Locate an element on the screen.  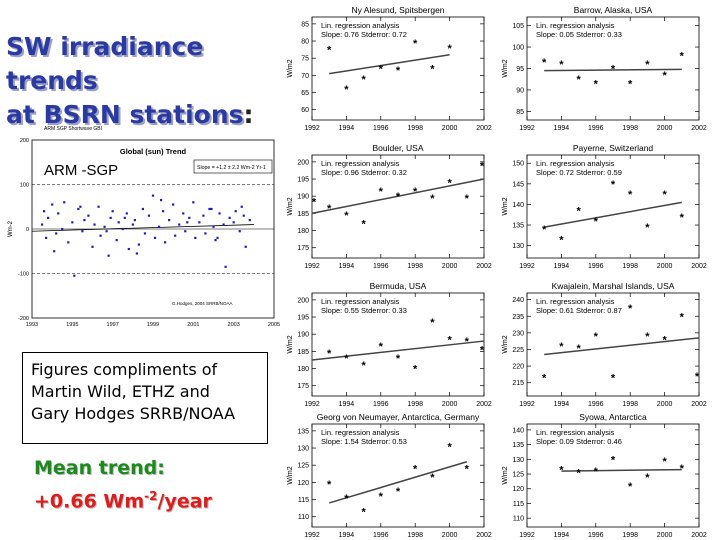
y-tick-label: 85 is located at coordinates (305, 24).